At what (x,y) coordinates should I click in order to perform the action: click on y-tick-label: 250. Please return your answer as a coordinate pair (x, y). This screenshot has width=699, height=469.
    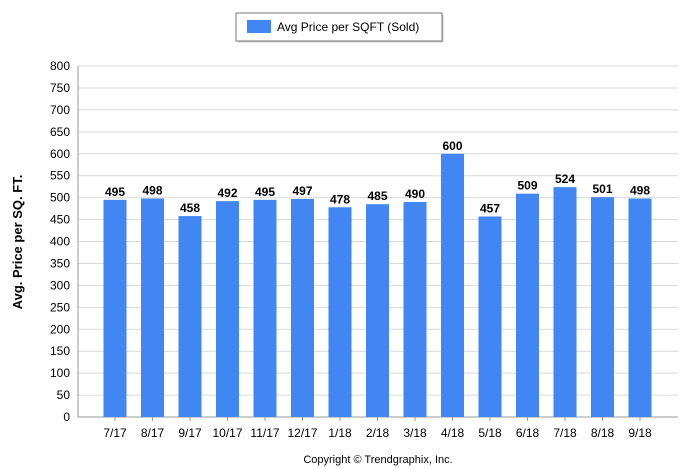
    Looking at the image, I should click on (60, 307).